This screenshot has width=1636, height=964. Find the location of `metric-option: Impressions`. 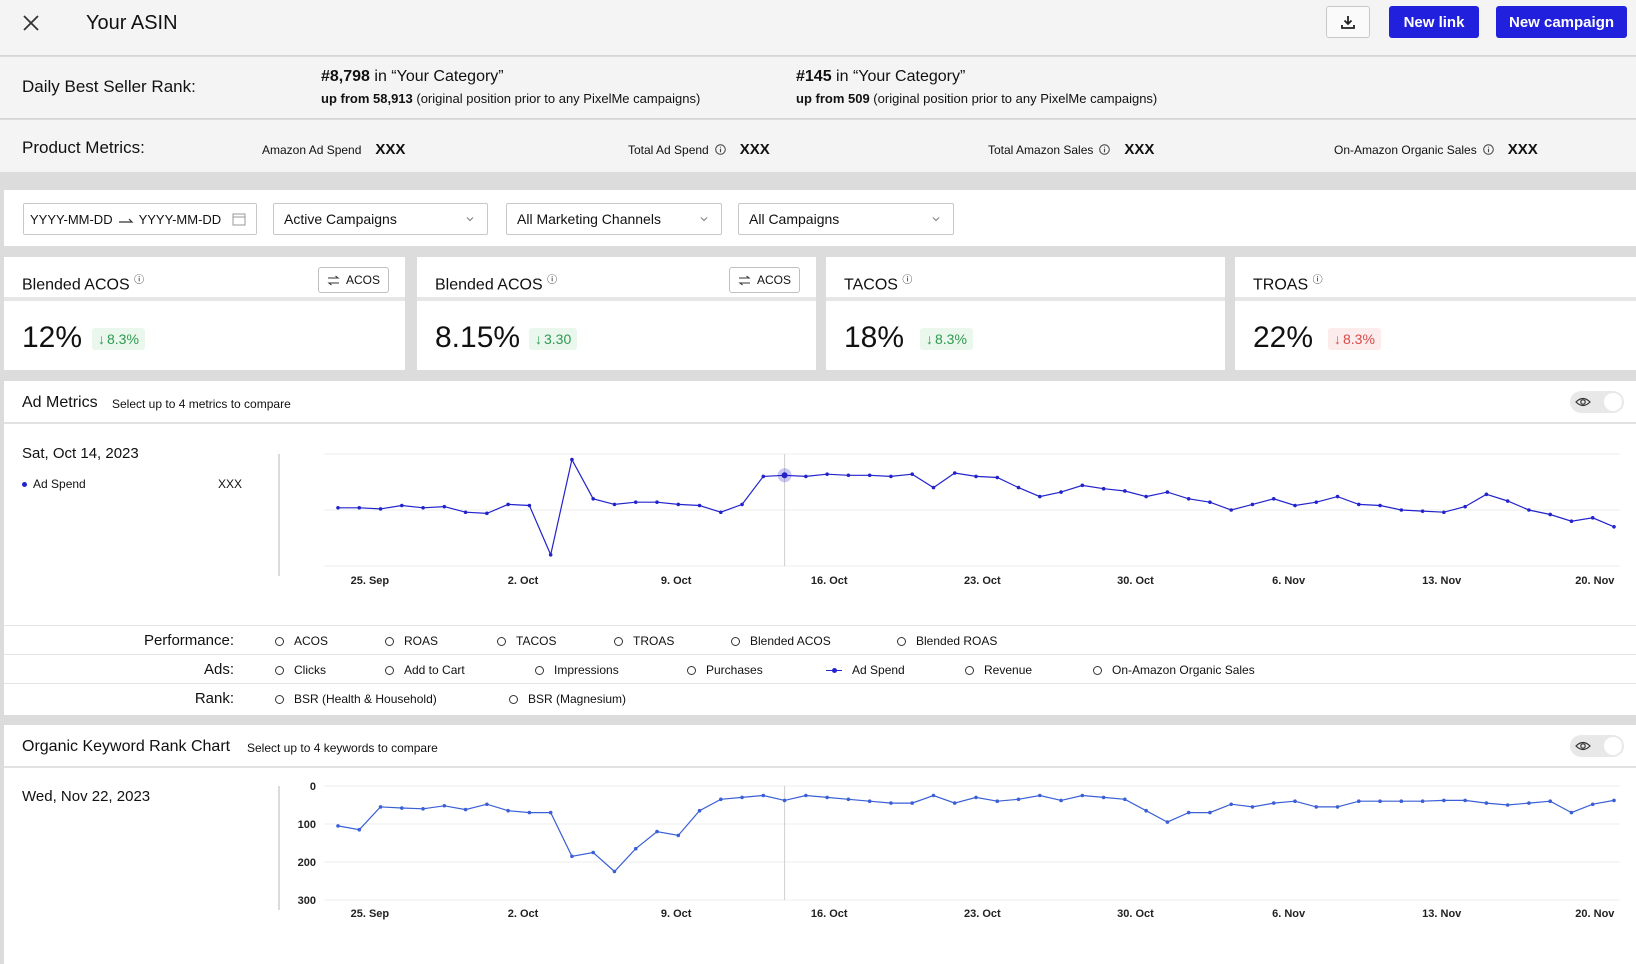

metric-option: Impressions is located at coordinates (577, 670).